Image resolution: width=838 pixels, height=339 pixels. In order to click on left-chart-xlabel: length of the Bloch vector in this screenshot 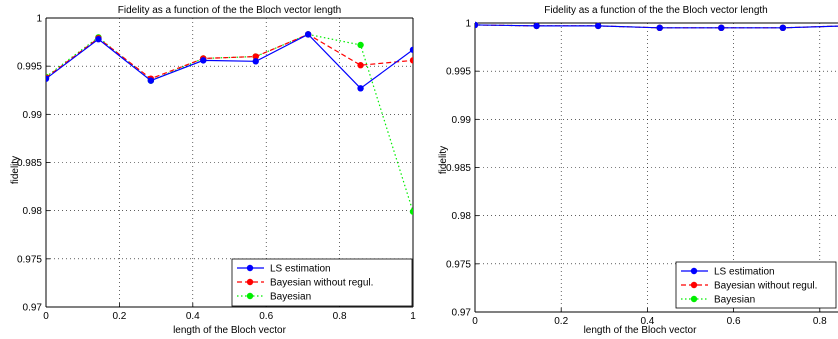, I will do `click(230, 330)`.